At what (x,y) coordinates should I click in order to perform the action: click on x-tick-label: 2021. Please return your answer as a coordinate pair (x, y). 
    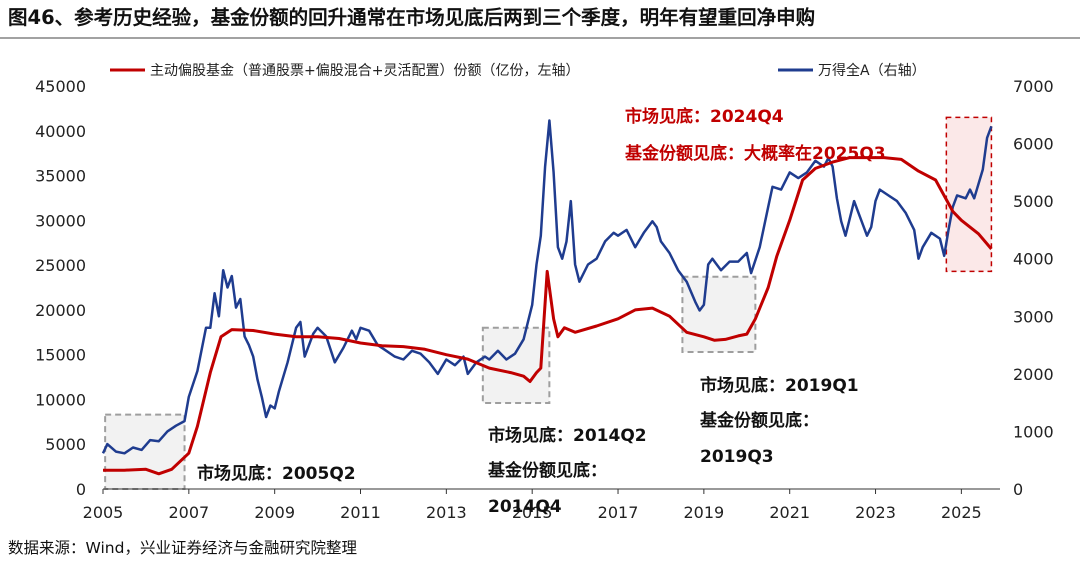
    Looking at the image, I should click on (789, 512).